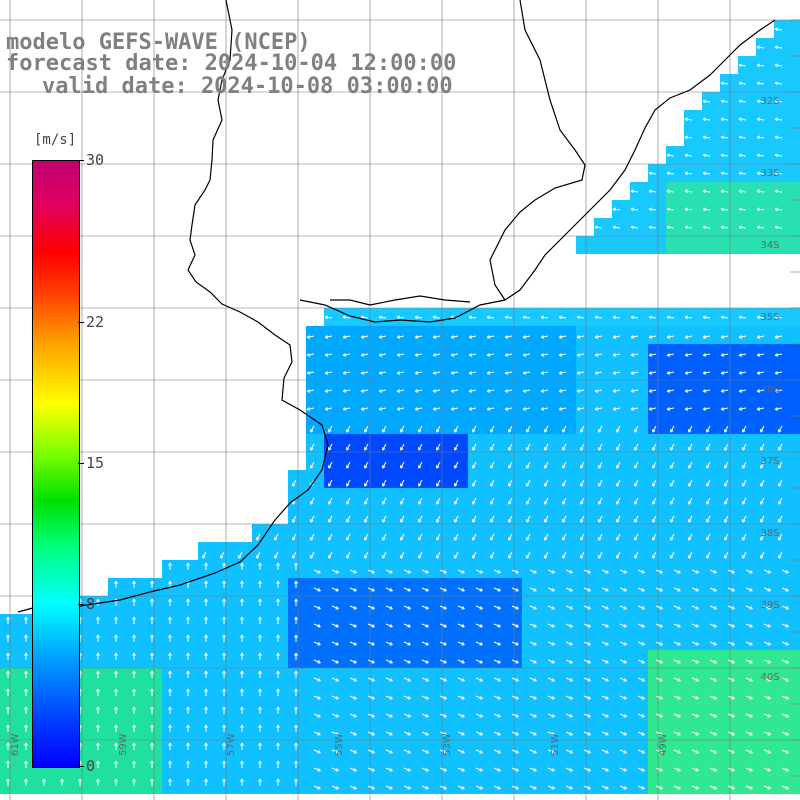 This screenshot has width=800, height=800. I want to click on colorbar-tick-mark, so click(81, 766).